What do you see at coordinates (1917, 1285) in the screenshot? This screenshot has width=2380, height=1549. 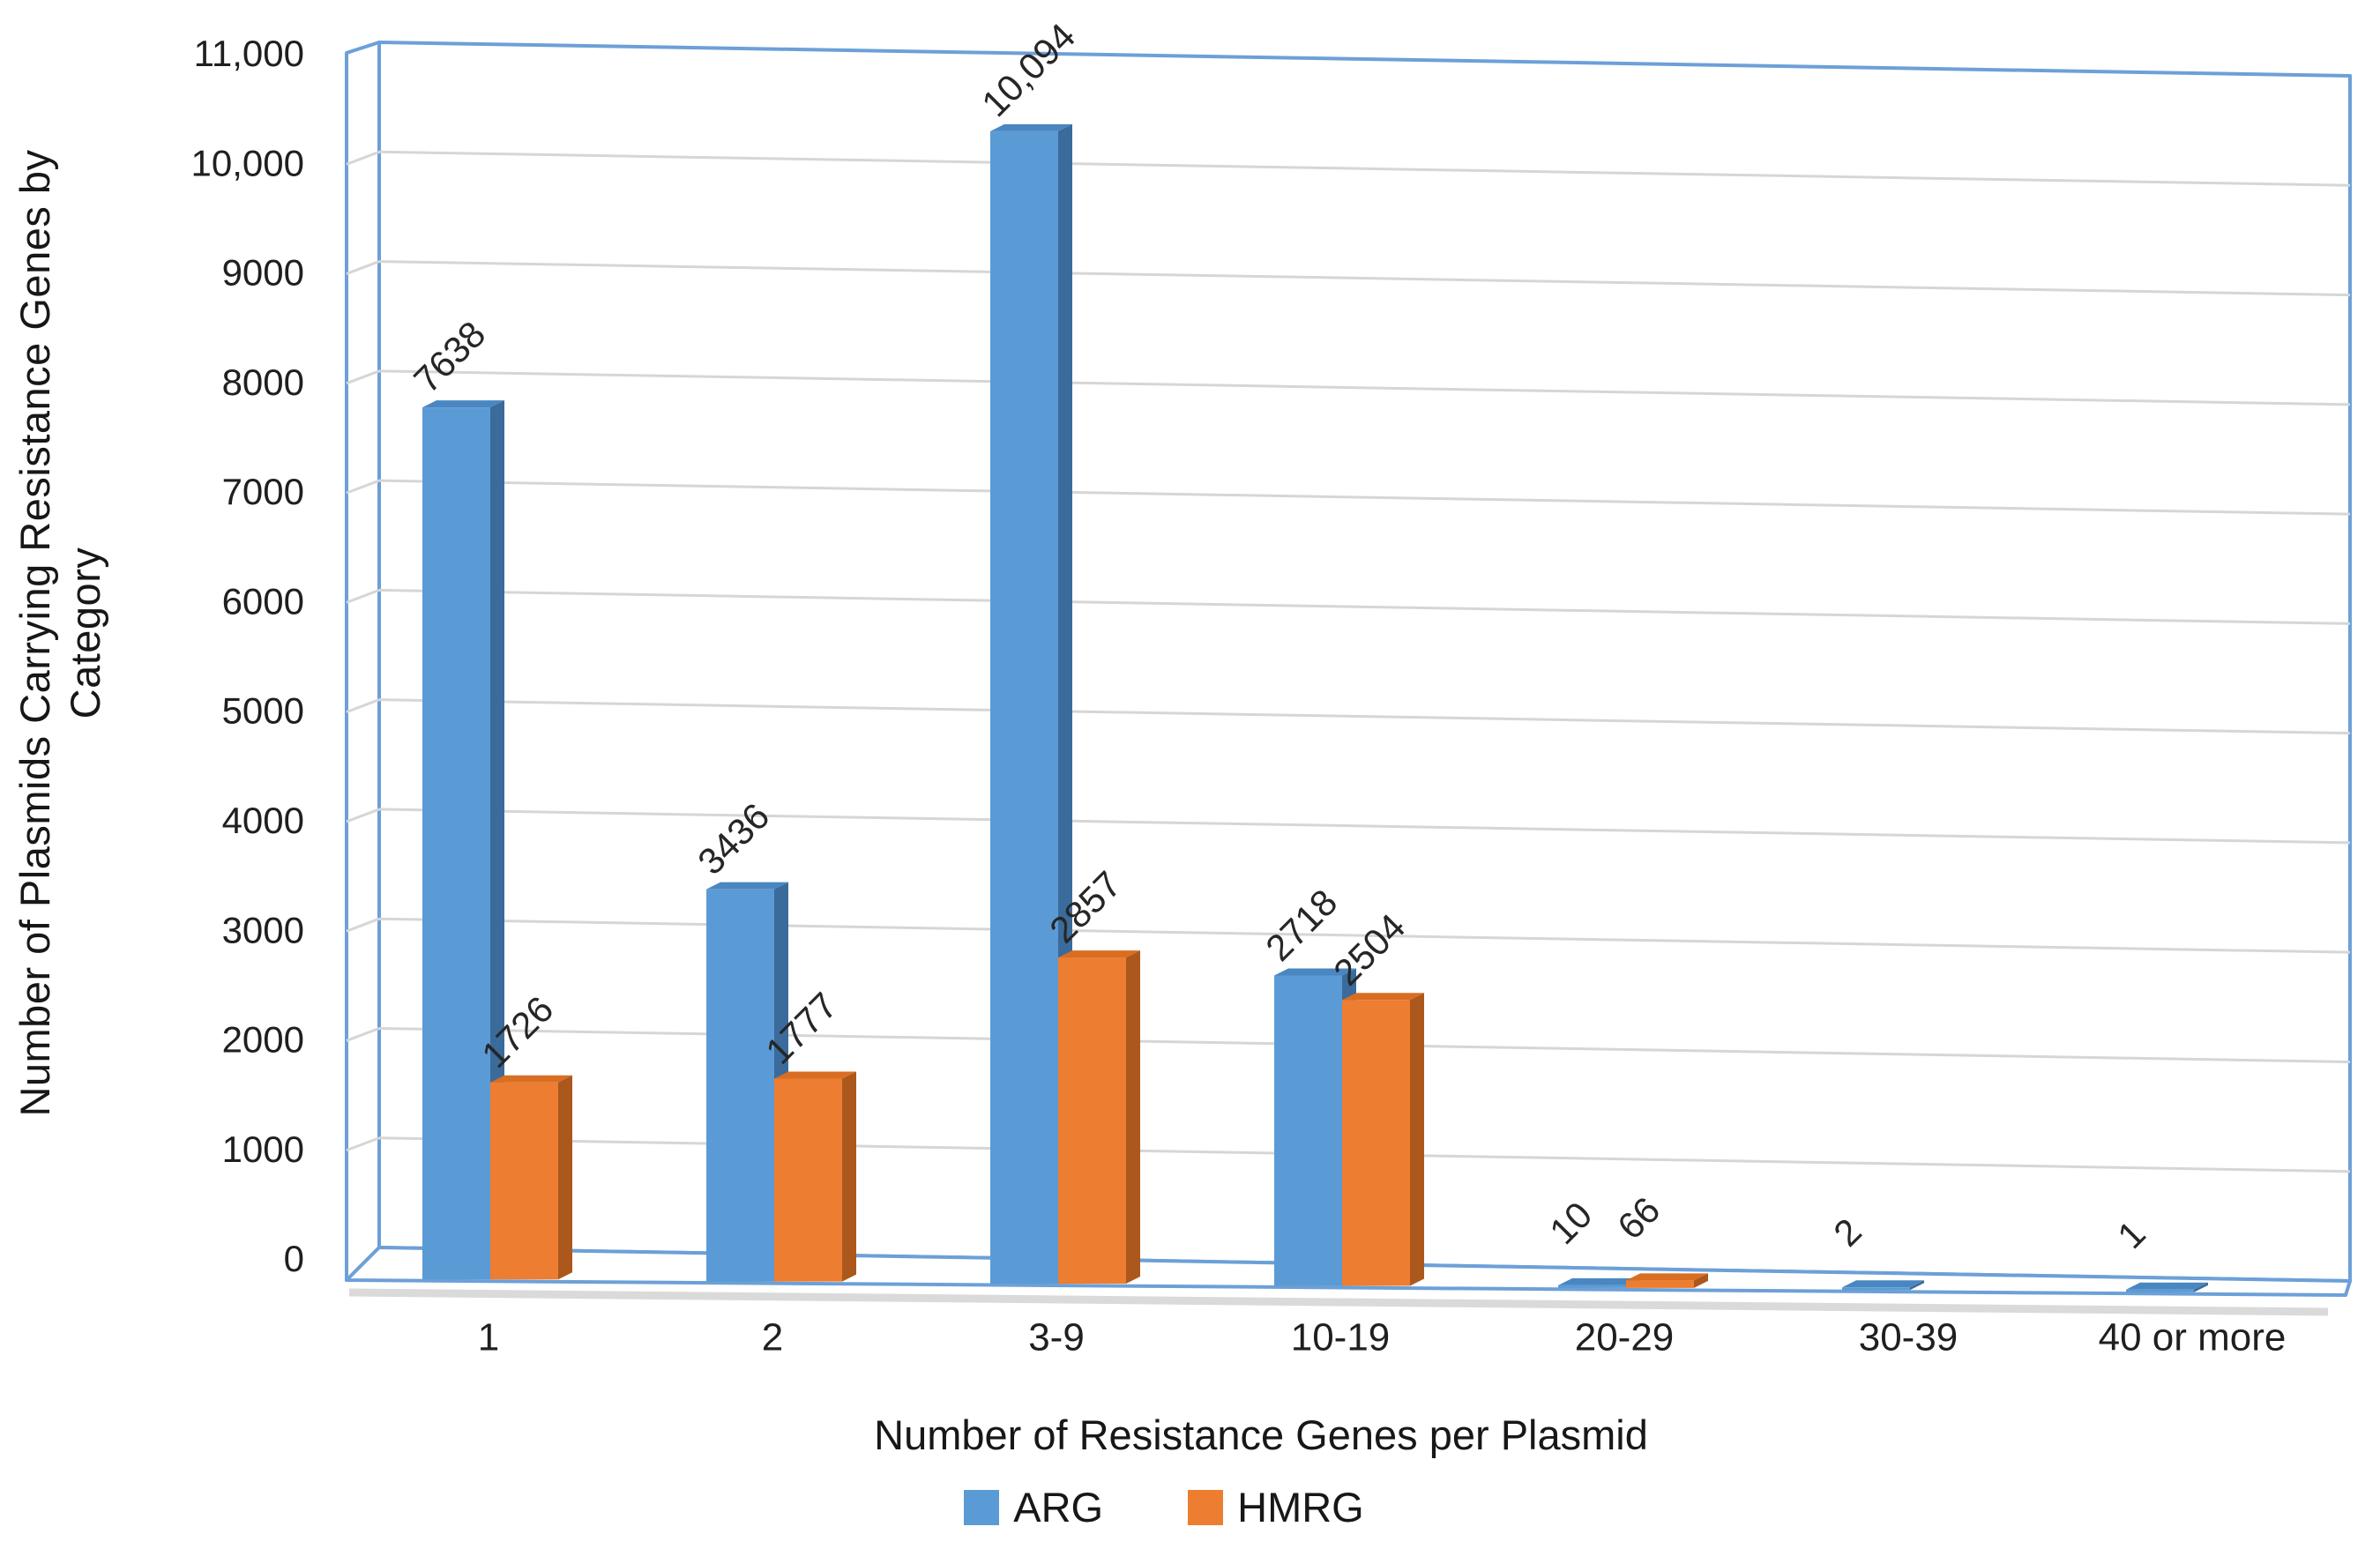 I see `arg-bar-30-39-sideface` at bounding box center [1917, 1285].